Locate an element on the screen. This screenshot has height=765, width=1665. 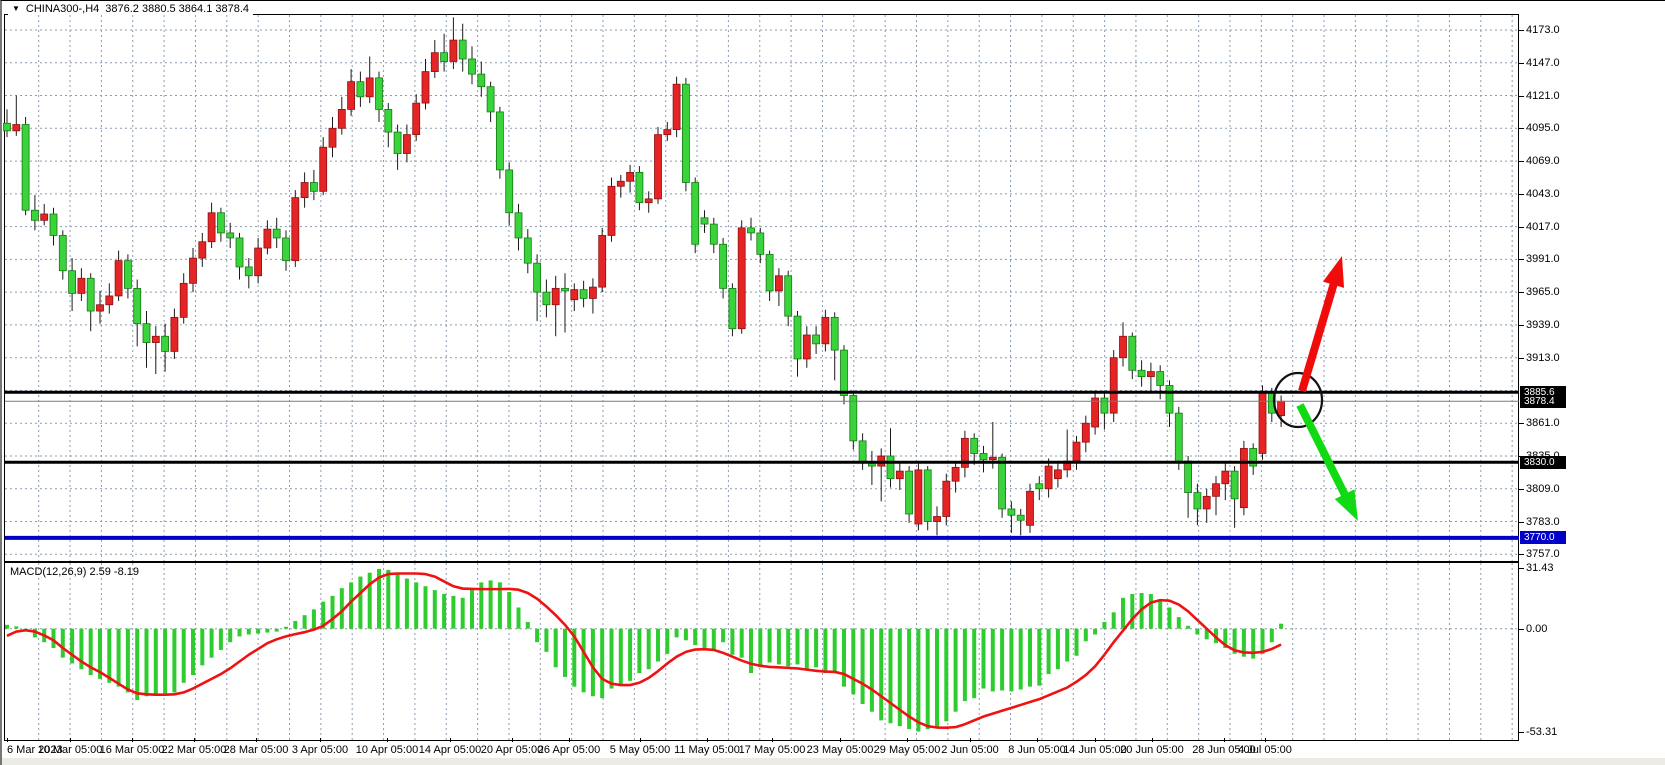
bearish-scenario-arrow-head is located at coordinates (1346, 505).